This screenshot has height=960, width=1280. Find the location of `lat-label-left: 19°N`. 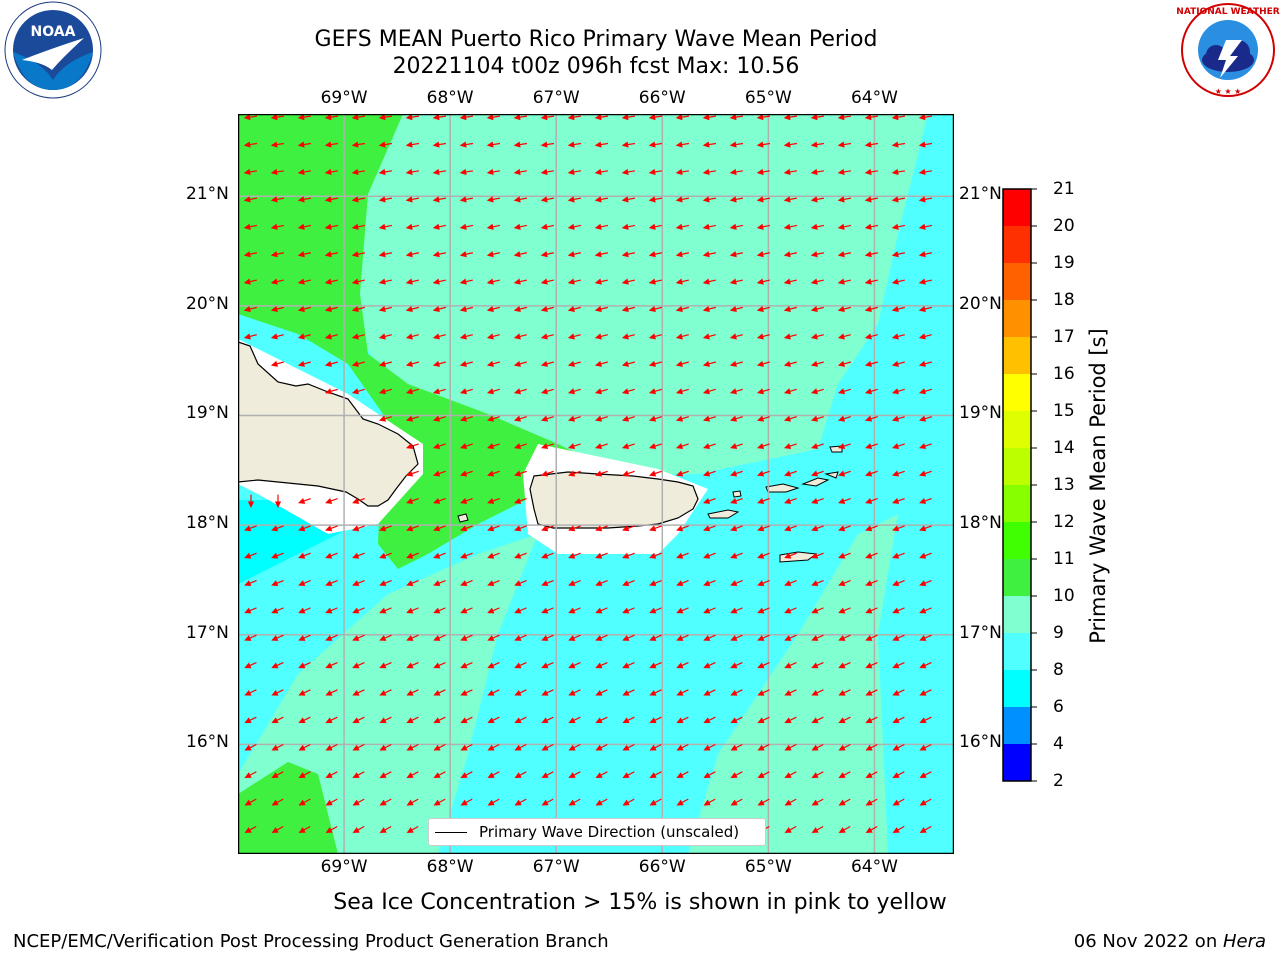

lat-label-left: 19°N is located at coordinates (207, 413).